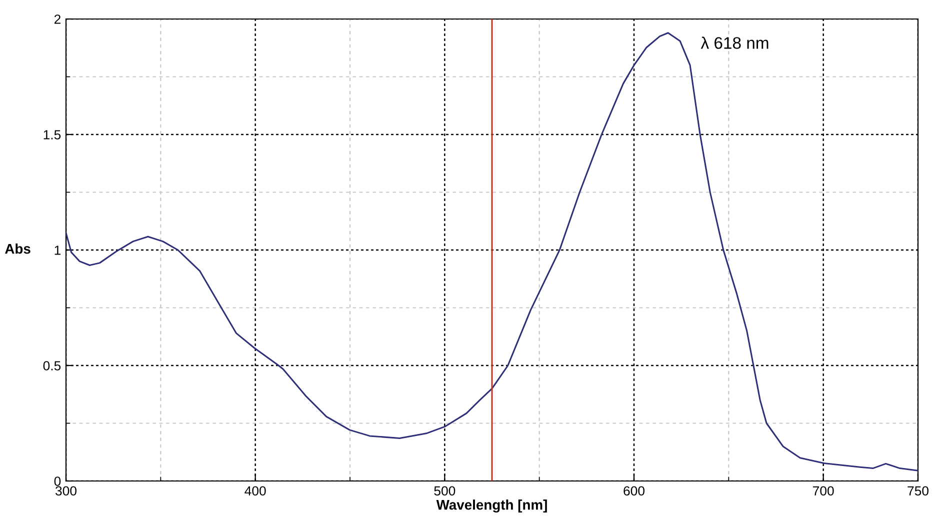  What do you see at coordinates (255, 491) in the screenshot?
I see `x-tick-label: 400` at bounding box center [255, 491].